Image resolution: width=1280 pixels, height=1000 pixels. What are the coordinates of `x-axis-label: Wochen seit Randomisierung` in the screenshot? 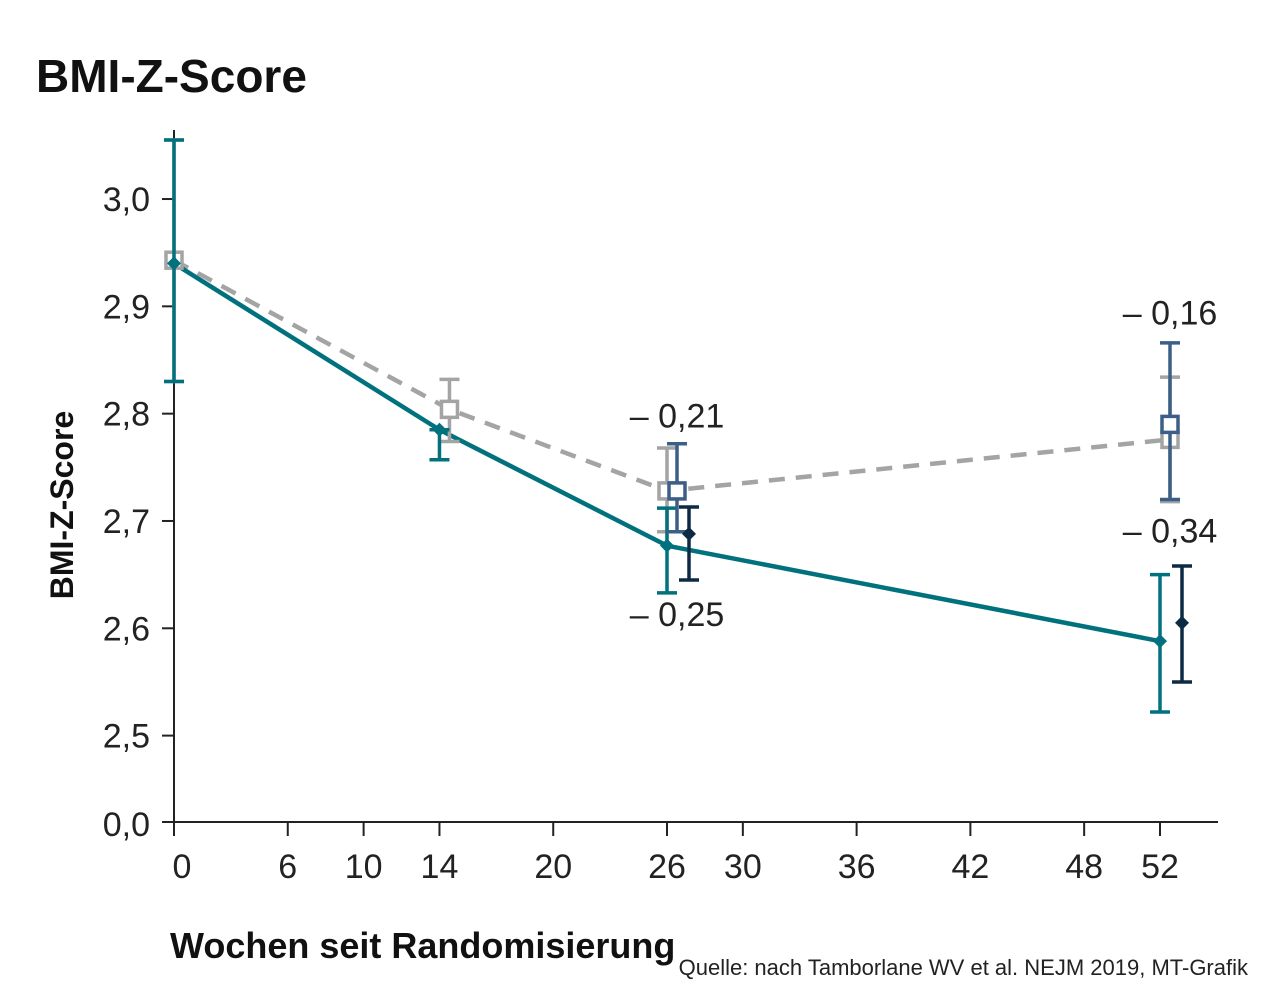 It's located at (422, 945).